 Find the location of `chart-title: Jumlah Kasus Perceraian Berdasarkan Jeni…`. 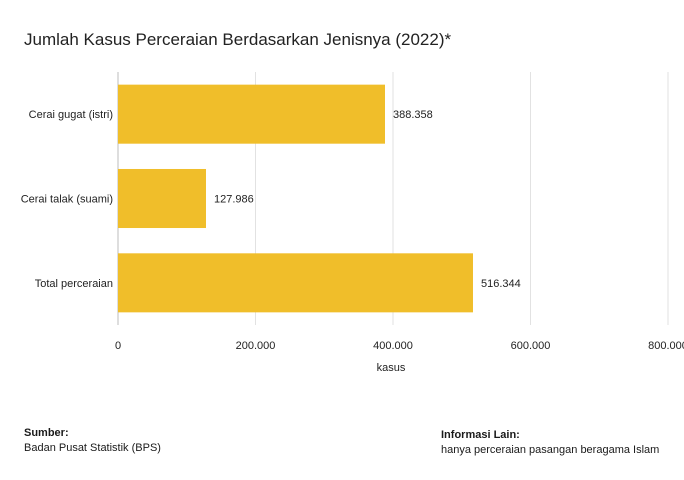

chart-title: Jumlah Kasus Perceraian Berdasarkan Jeni… is located at coordinates (238, 39).